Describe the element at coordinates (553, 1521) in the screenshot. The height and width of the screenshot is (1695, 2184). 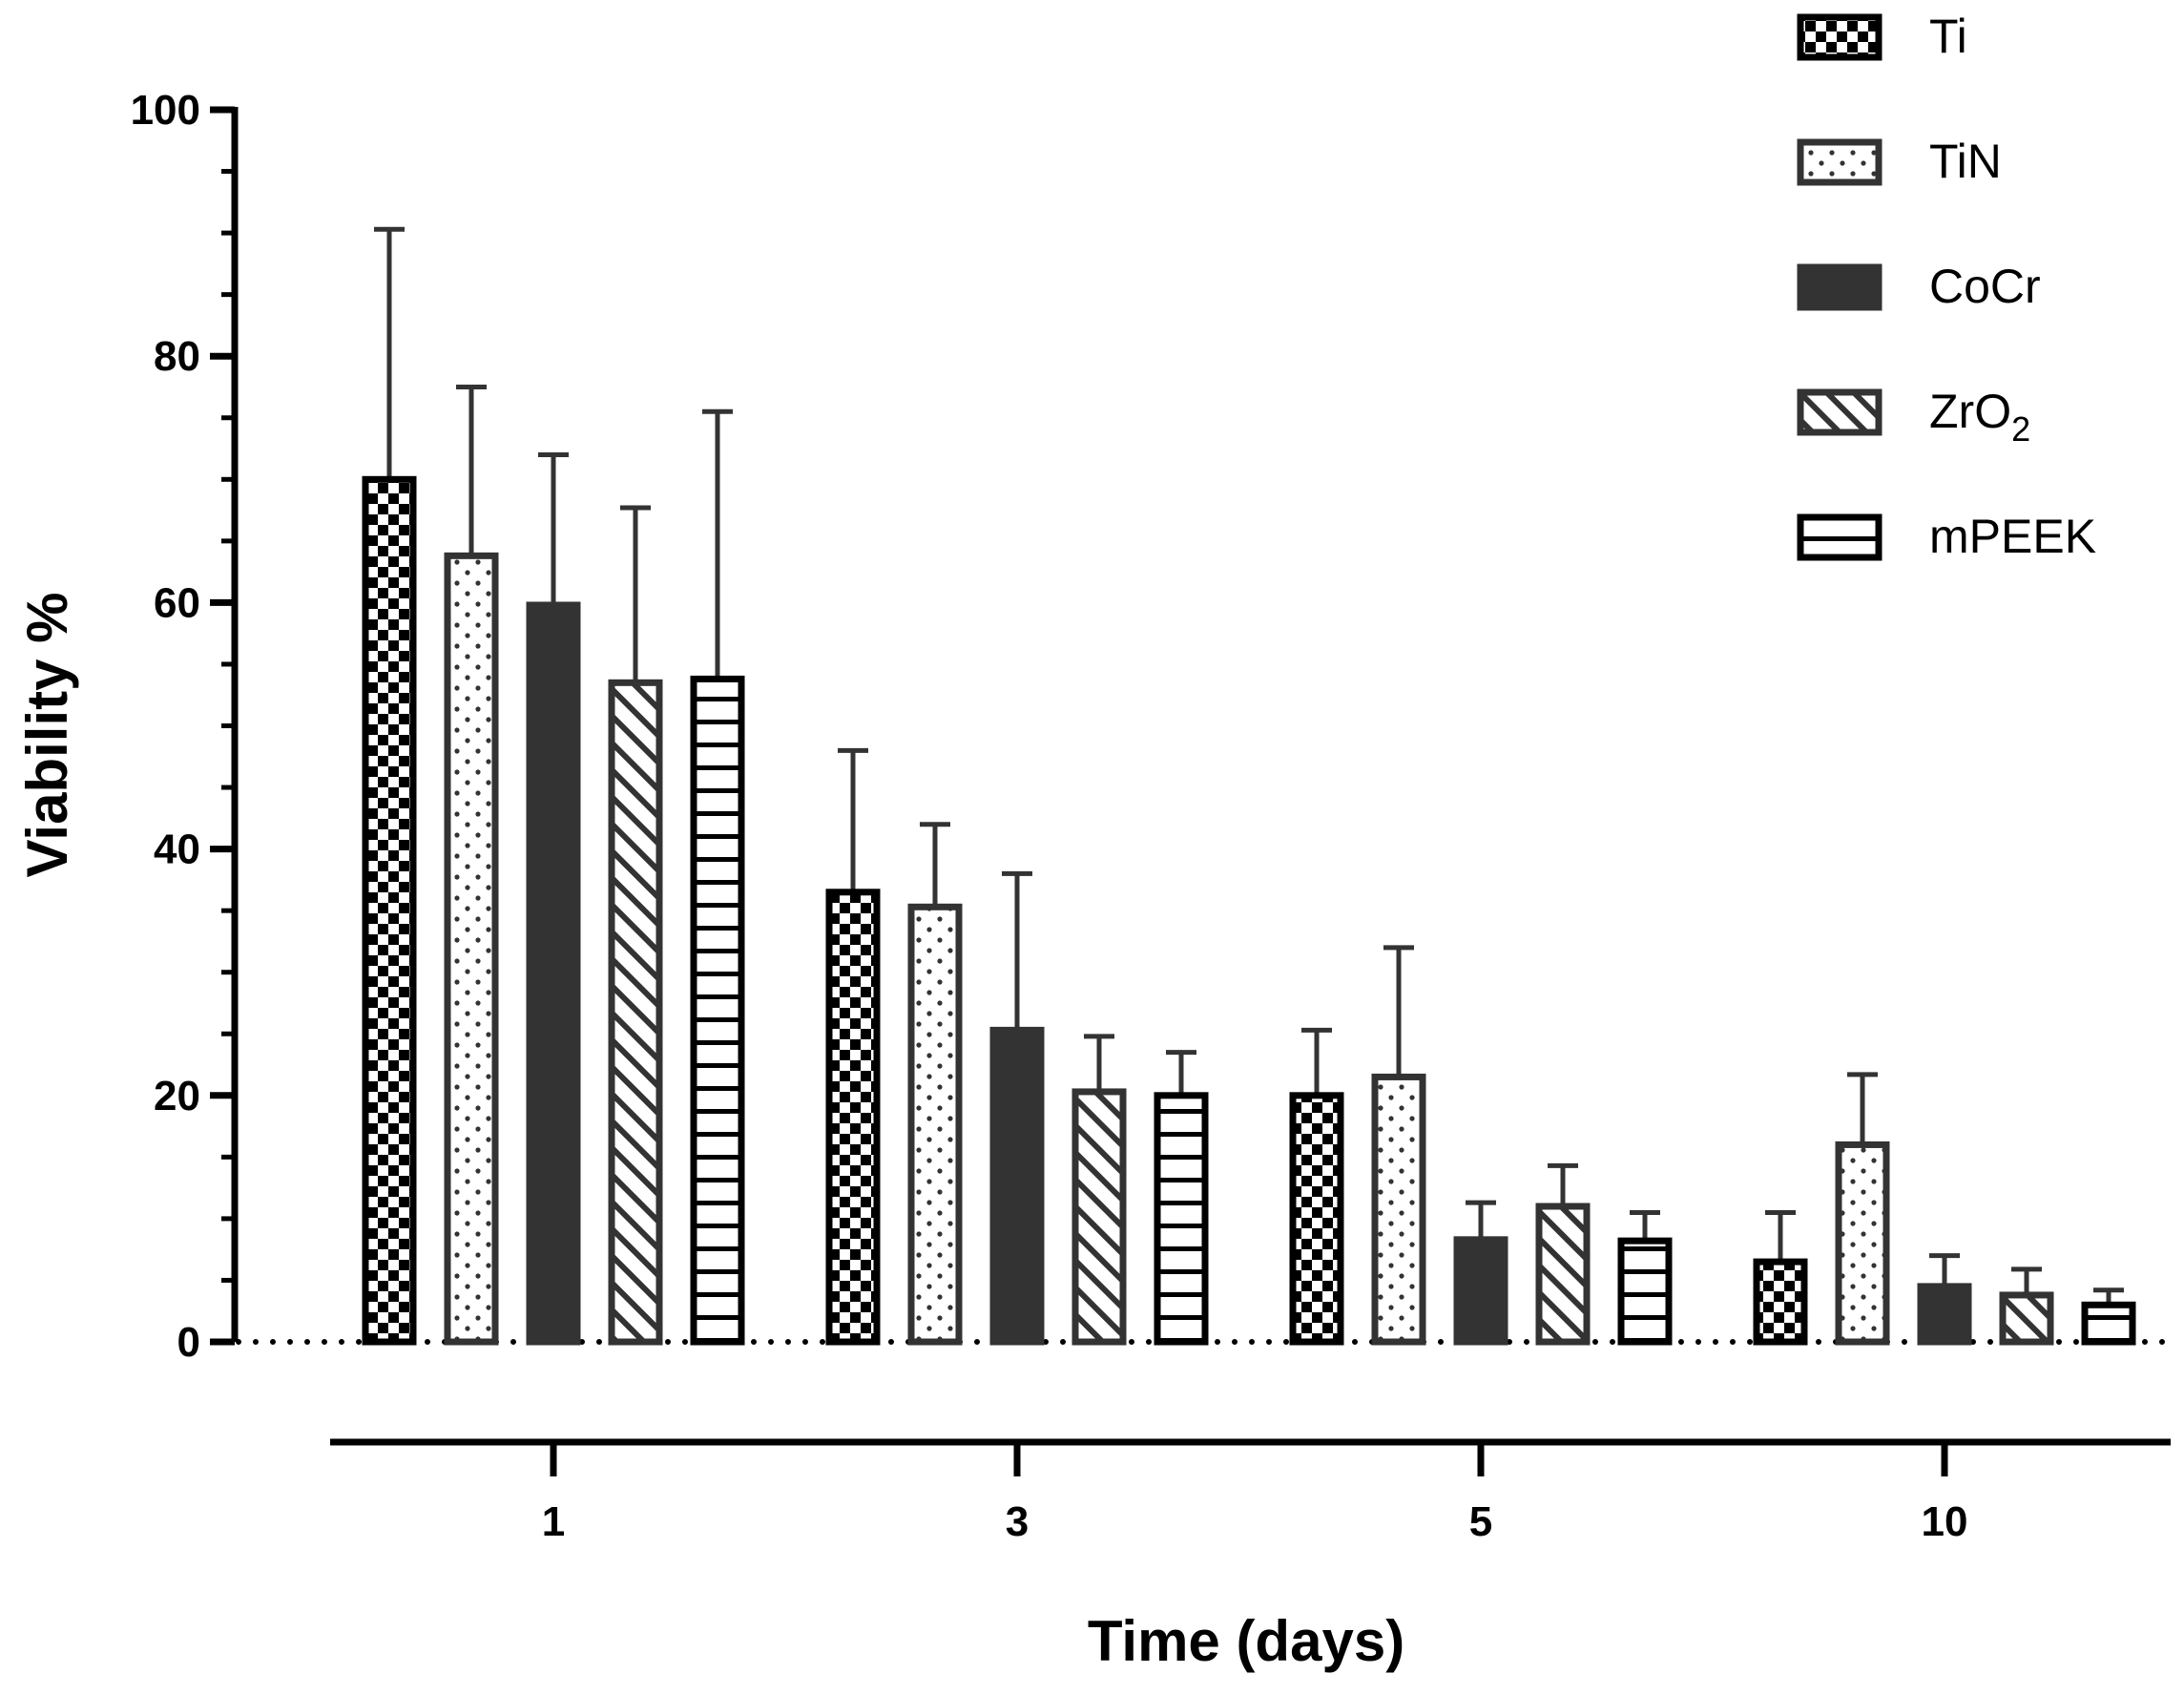
I see `x-tick-label: 1` at that location.